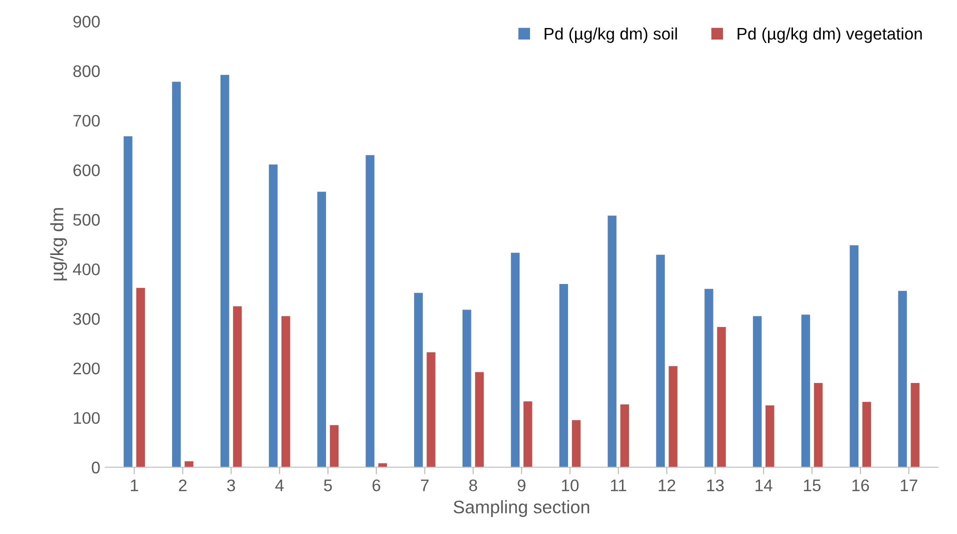  I want to click on x-tick-label: 10, so click(570, 485).